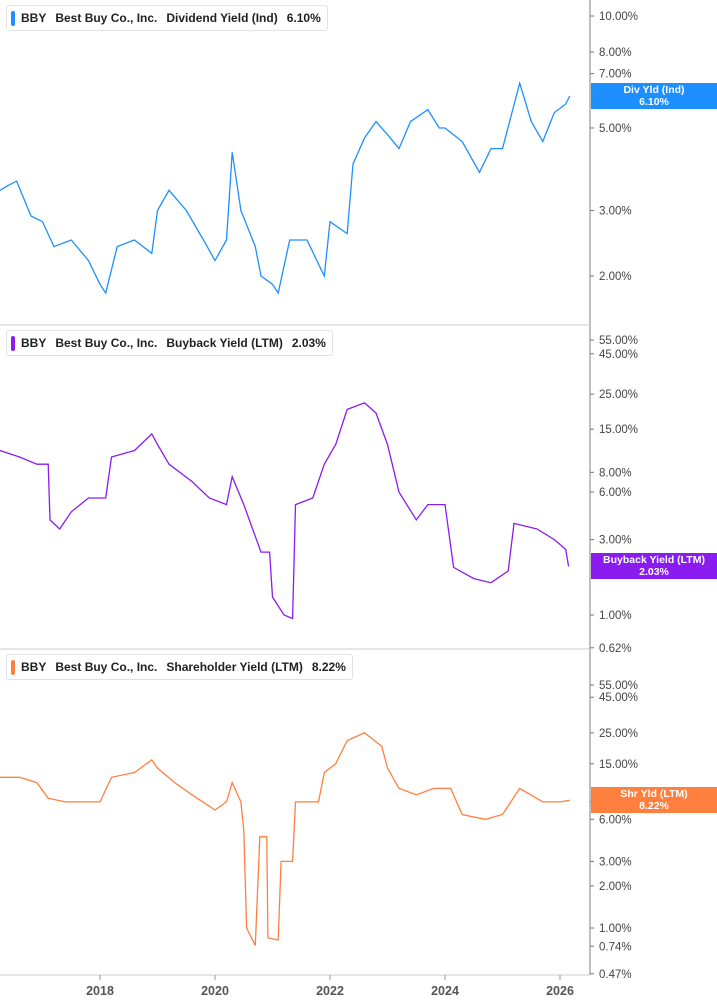 The width and height of the screenshot is (717, 1005). I want to click on x-tick-label: 2024, so click(445, 991).